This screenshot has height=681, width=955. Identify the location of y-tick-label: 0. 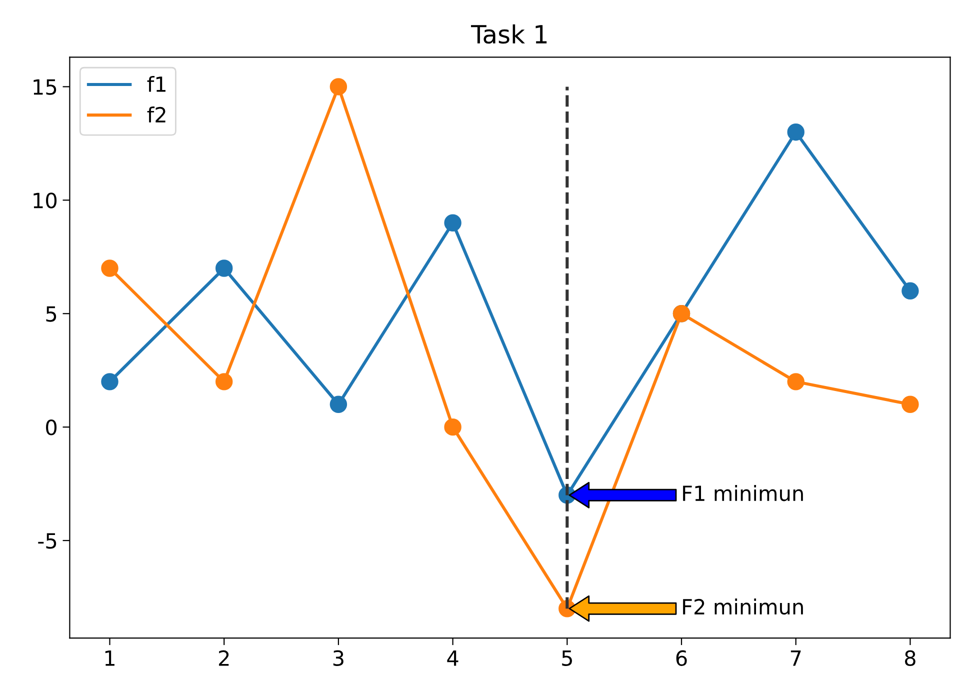
(51, 428).